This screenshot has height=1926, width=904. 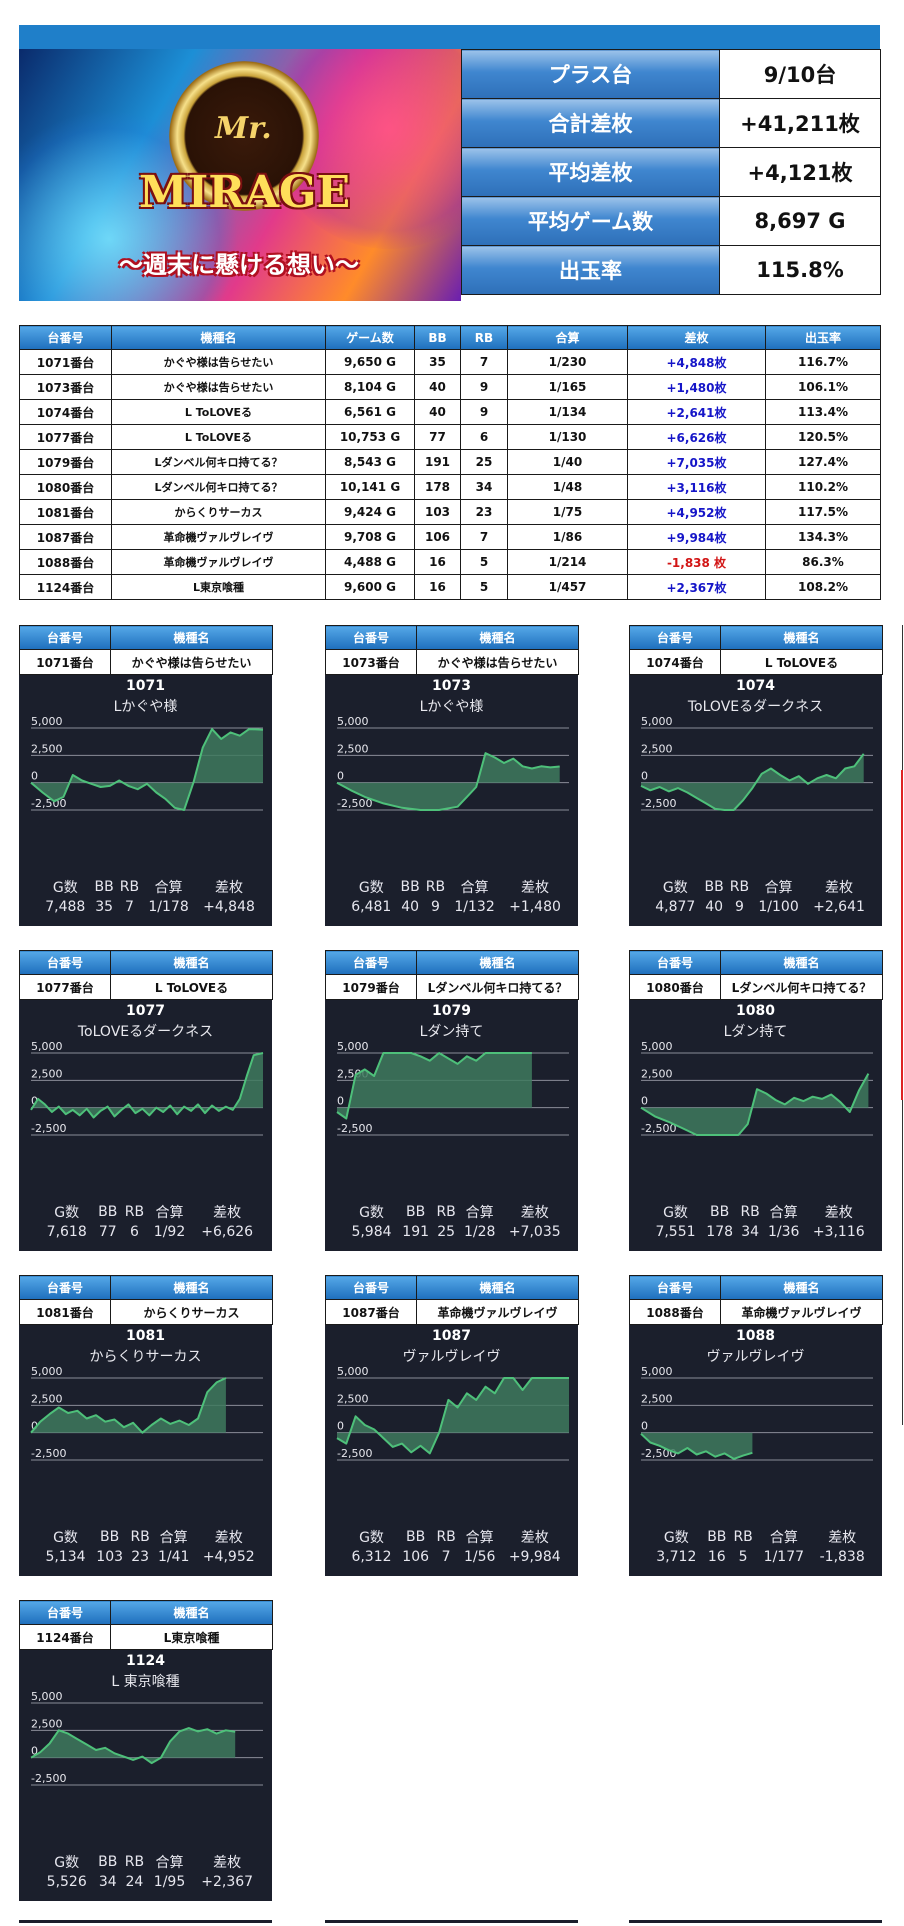 What do you see at coordinates (784, 1557) in the screenshot?
I see `stat-value-combined: 1/177` at bounding box center [784, 1557].